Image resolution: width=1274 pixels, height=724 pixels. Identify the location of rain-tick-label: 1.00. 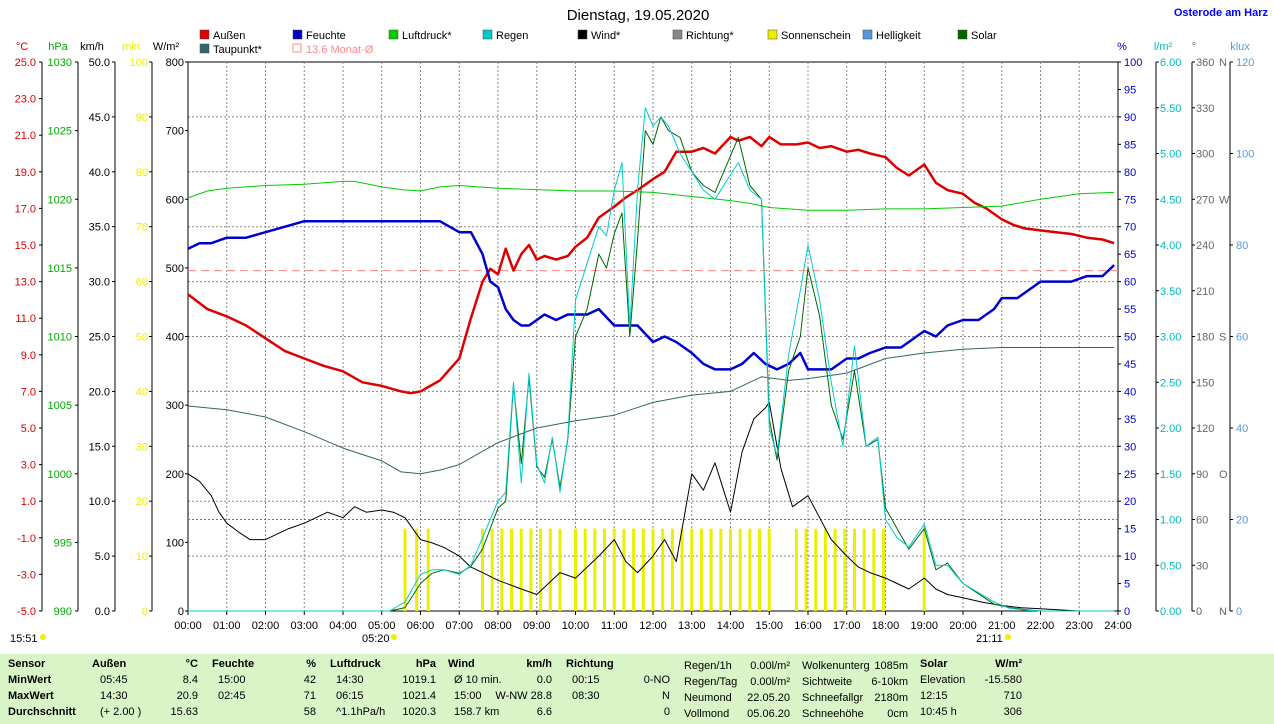
(1170, 521).